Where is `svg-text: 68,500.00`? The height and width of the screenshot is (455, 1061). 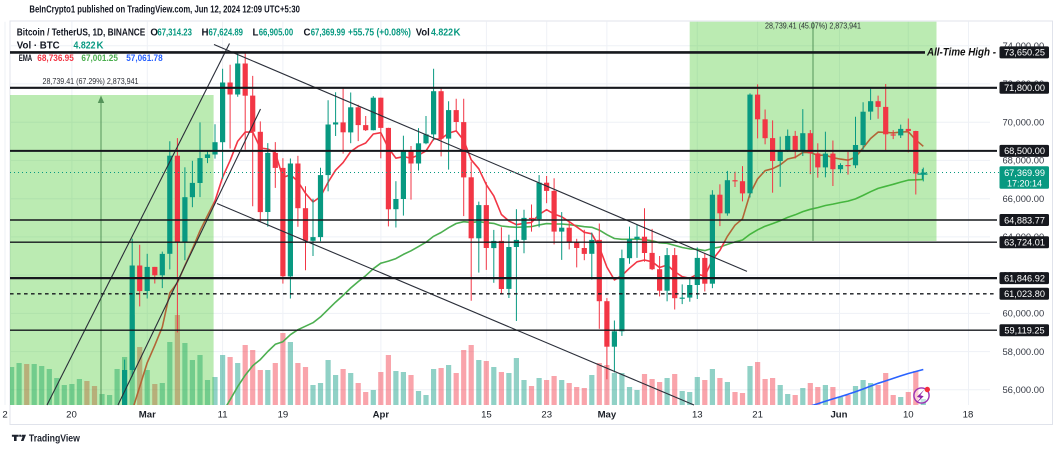
svg-text: 68,500.00 is located at coordinates (1024, 151).